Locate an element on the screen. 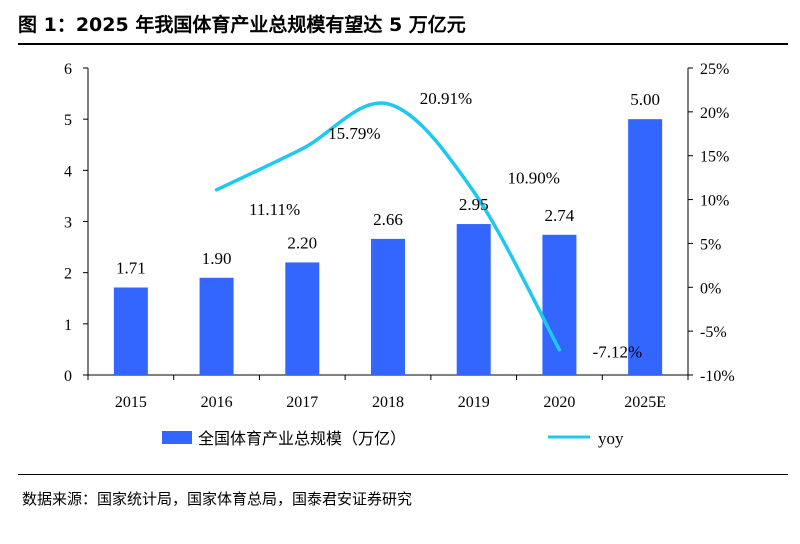 Image resolution: width=800 pixels, height=544 pixels. bar-value-label: 2.95 is located at coordinates (474, 204).